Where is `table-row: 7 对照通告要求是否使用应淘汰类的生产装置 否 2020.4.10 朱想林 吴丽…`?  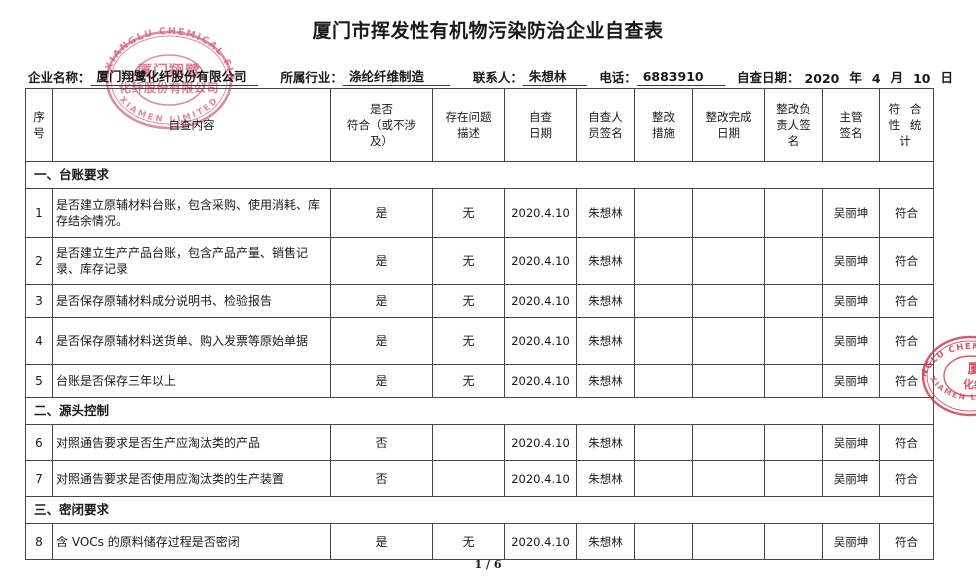 table-row: 7 对照通告要求是否使用应淘汰类的生产装置 否 2020.4.10 朱想林 吴丽… is located at coordinates (479, 478).